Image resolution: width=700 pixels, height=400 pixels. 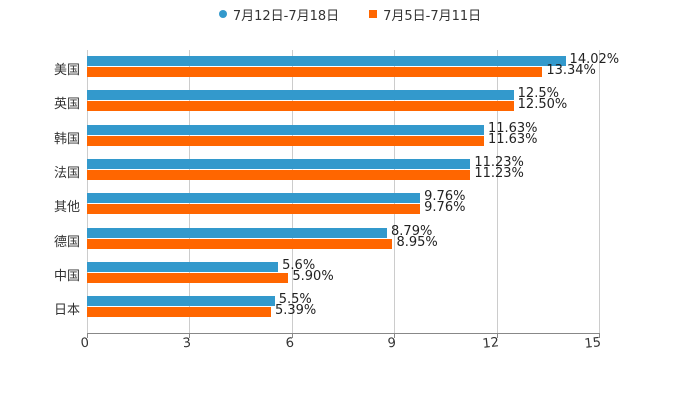 What do you see at coordinates (571, 70) in the screenshot?
I see `data-label: 13.34%` at bounding box center [571, 70].